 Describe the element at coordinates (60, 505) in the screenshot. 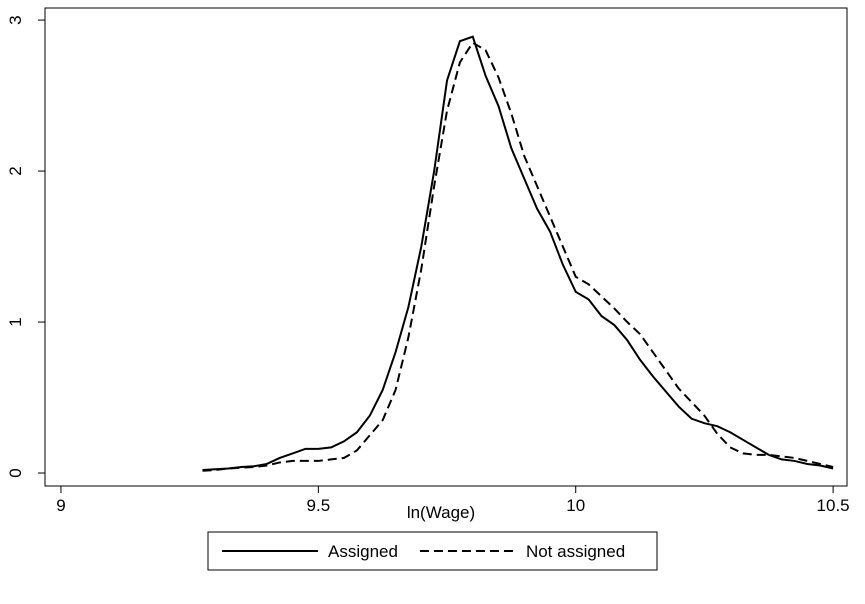

I see `x-tick-label: 9` at that location.